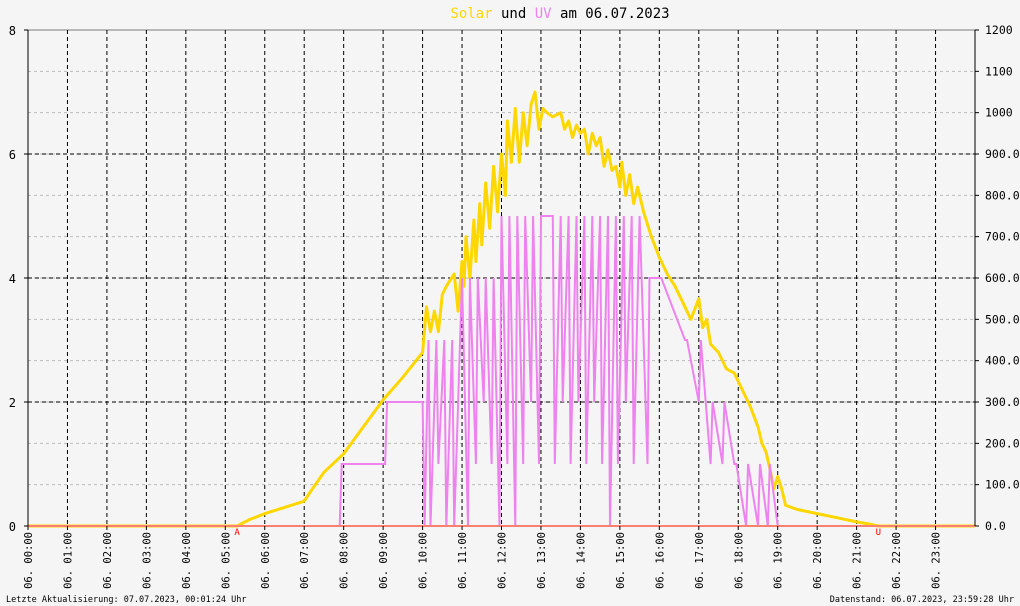 This screenshot has width=1020, height=606. I want to click on right-tick-label: 300.0, so click(1002, 402).